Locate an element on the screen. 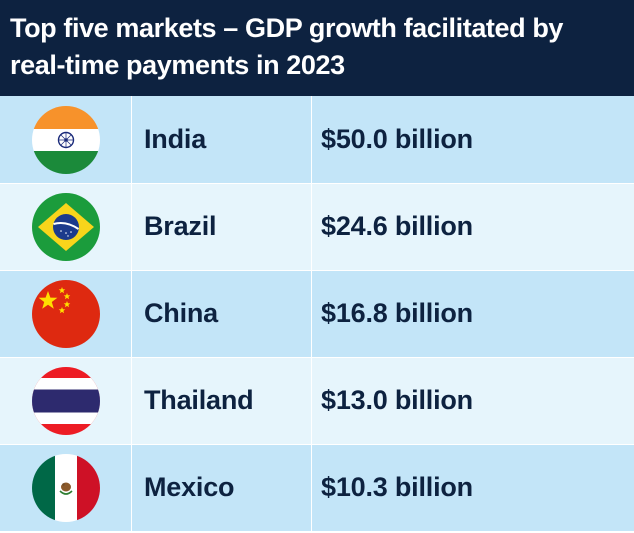 The image size is (634, 533). gdp-value: $10.3 billion is located at coordinates (397, 487).